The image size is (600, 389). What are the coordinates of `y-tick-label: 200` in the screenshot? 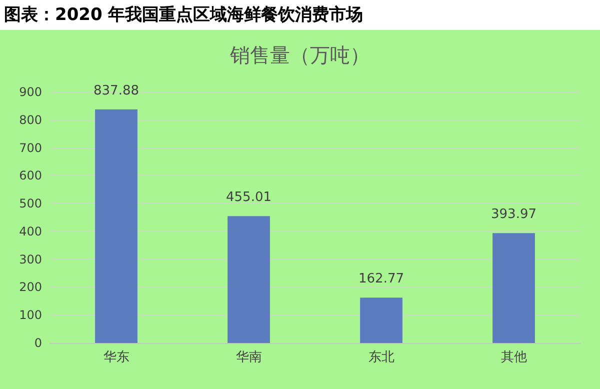 It's located at (30, 287).